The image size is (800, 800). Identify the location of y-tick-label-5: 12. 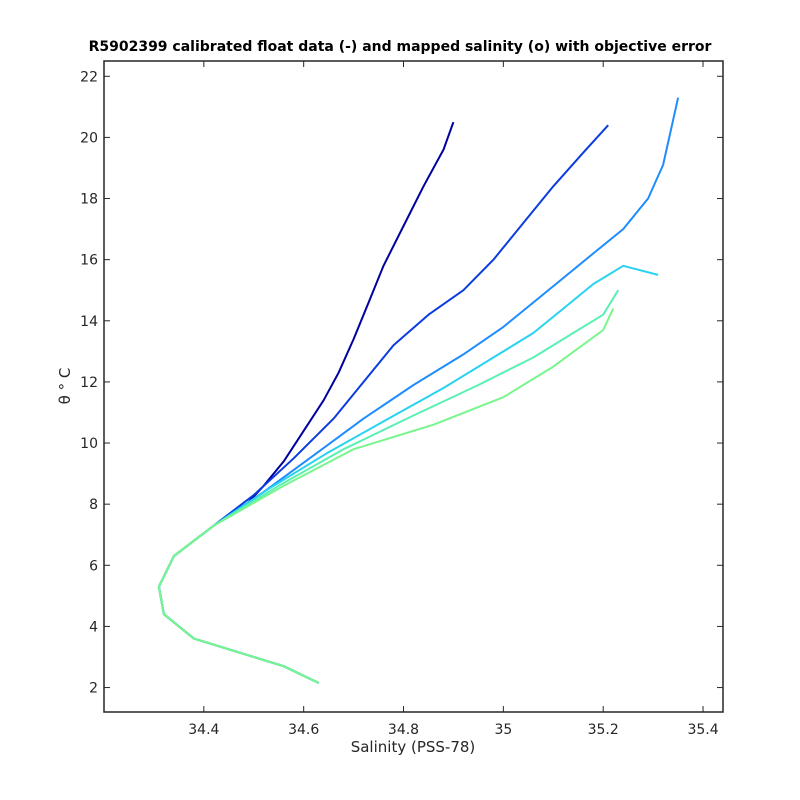
(89, 383).